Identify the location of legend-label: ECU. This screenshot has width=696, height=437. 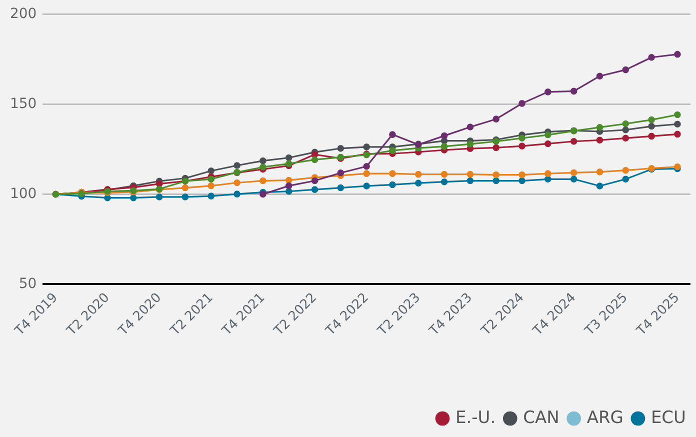
(668, 418).